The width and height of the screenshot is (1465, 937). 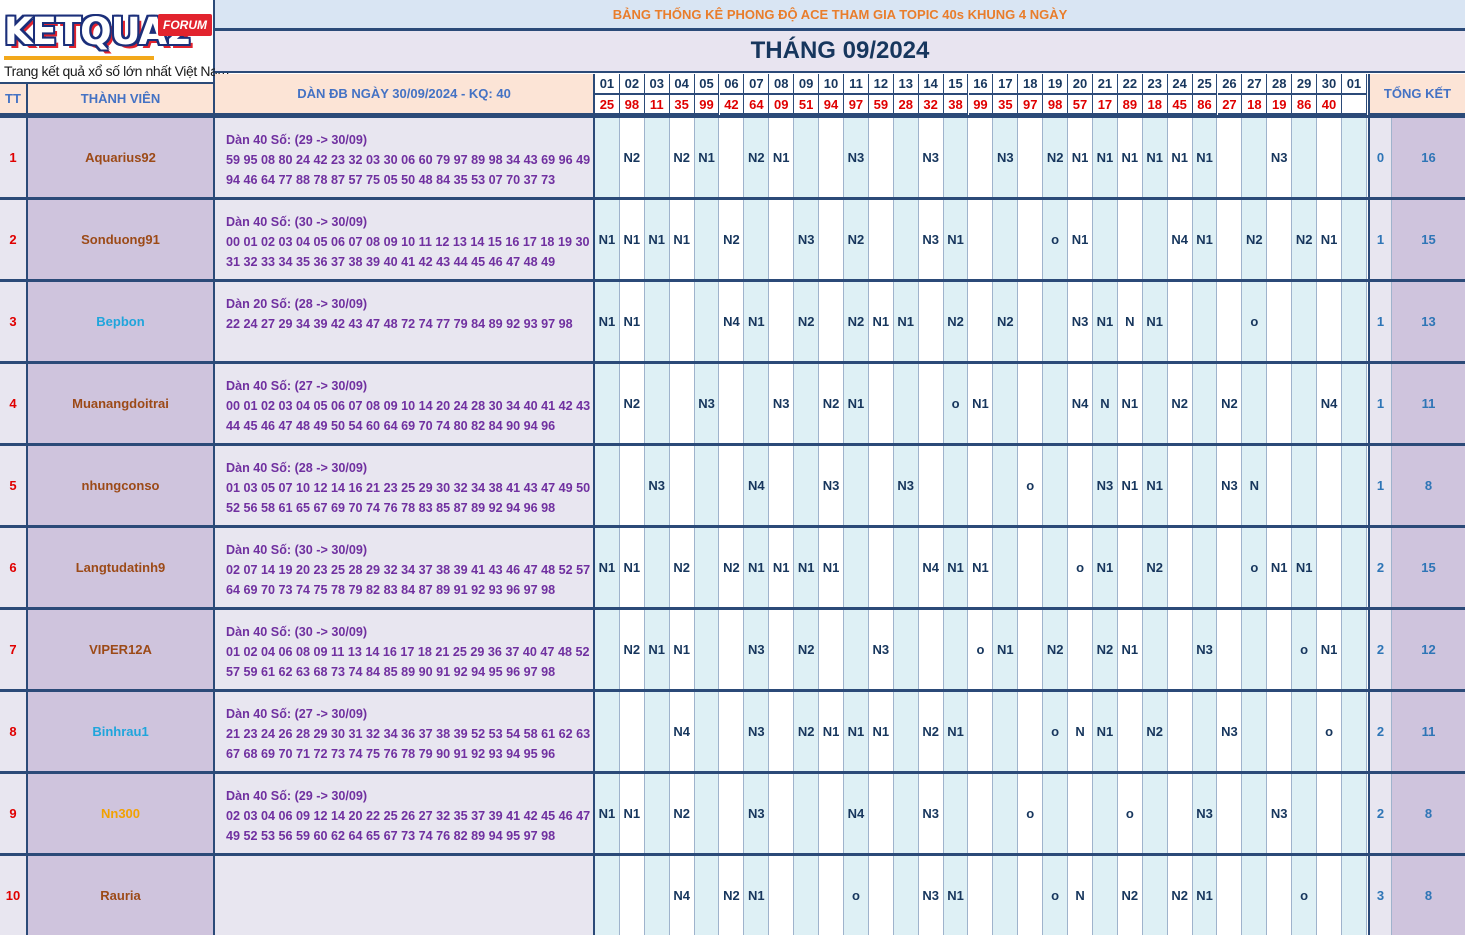 What do you see at coordinates (881, 105) in the screenshot?
I see `day-result-cell: 59` at bounding box center [881, 105].